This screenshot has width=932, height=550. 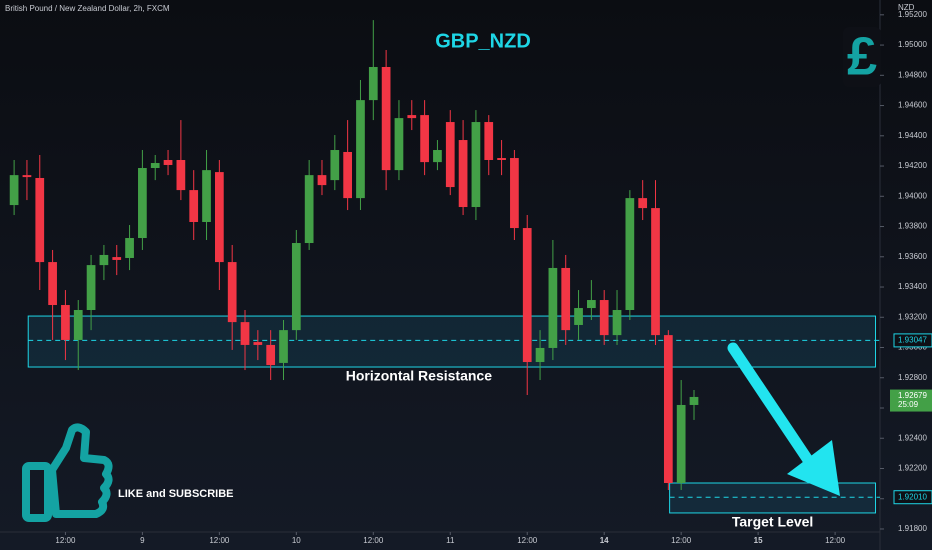 What do you see at coordinates (912, 286) in the screenshot?
I see `y-tick-label: 1.93400` at bounding box center [912, 286].